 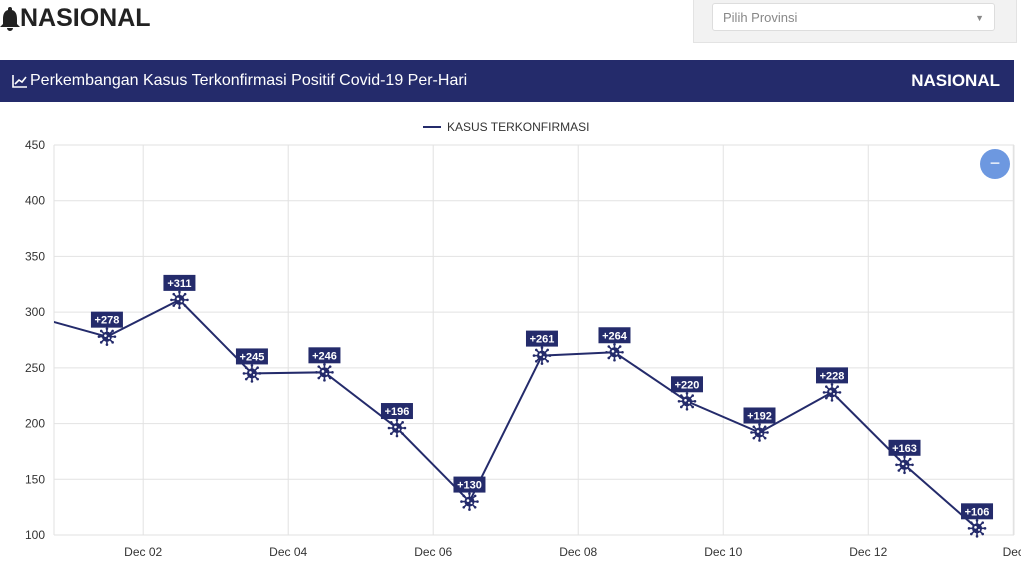 I want to click on y-tick-label: 100, so click(x=35, y=535).